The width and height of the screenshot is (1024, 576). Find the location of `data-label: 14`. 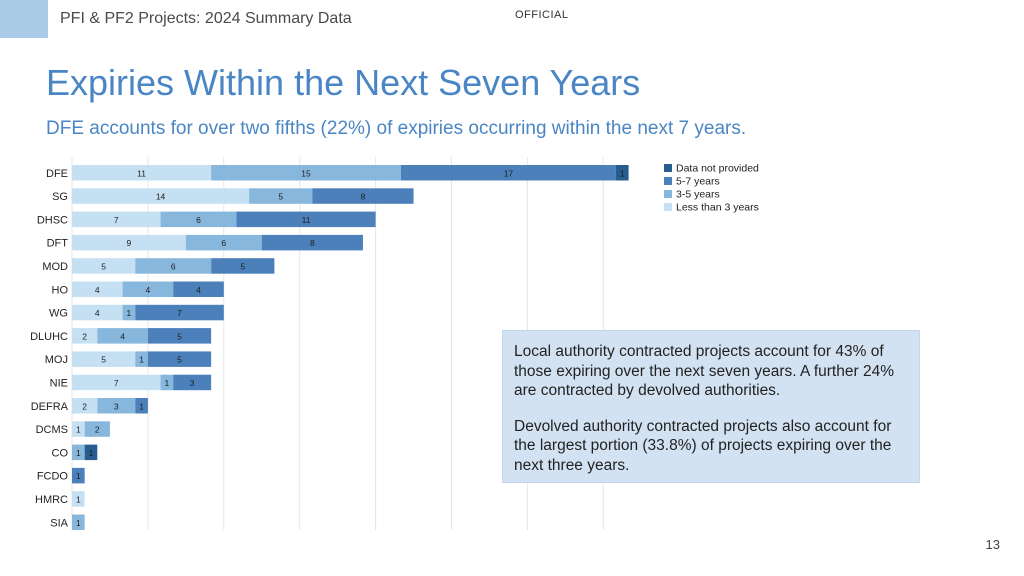

data-label: 14 is located at coordinates (161, 197).